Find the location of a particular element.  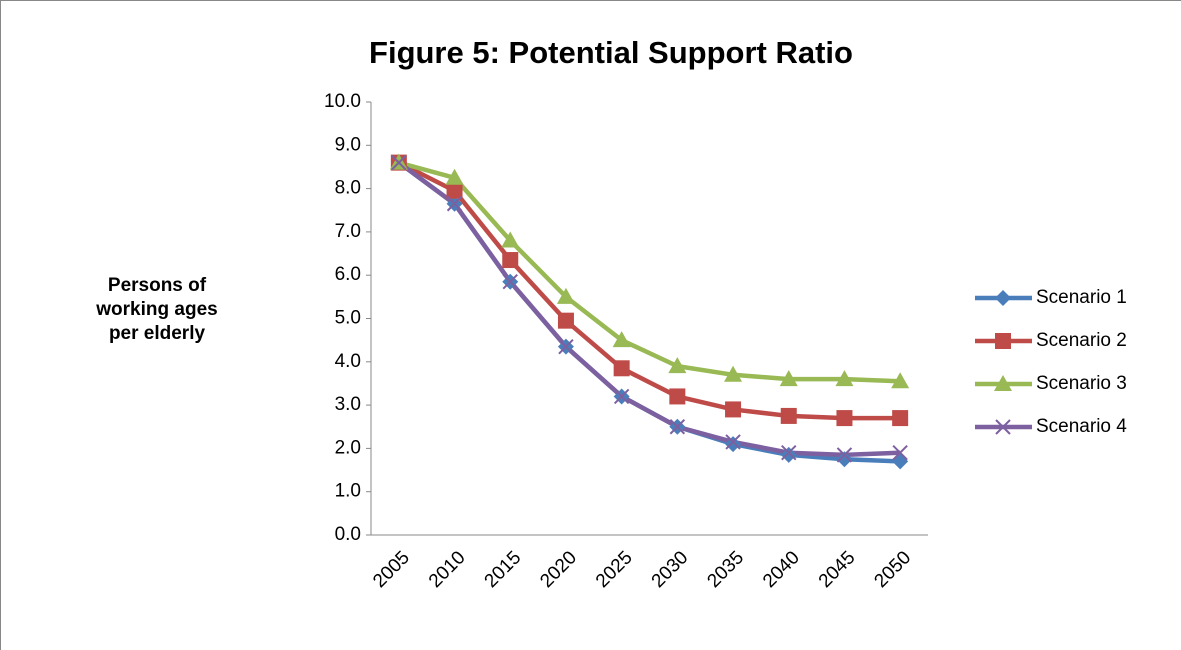

x-tick-label: 2020 is located at coordinates (558, 569).